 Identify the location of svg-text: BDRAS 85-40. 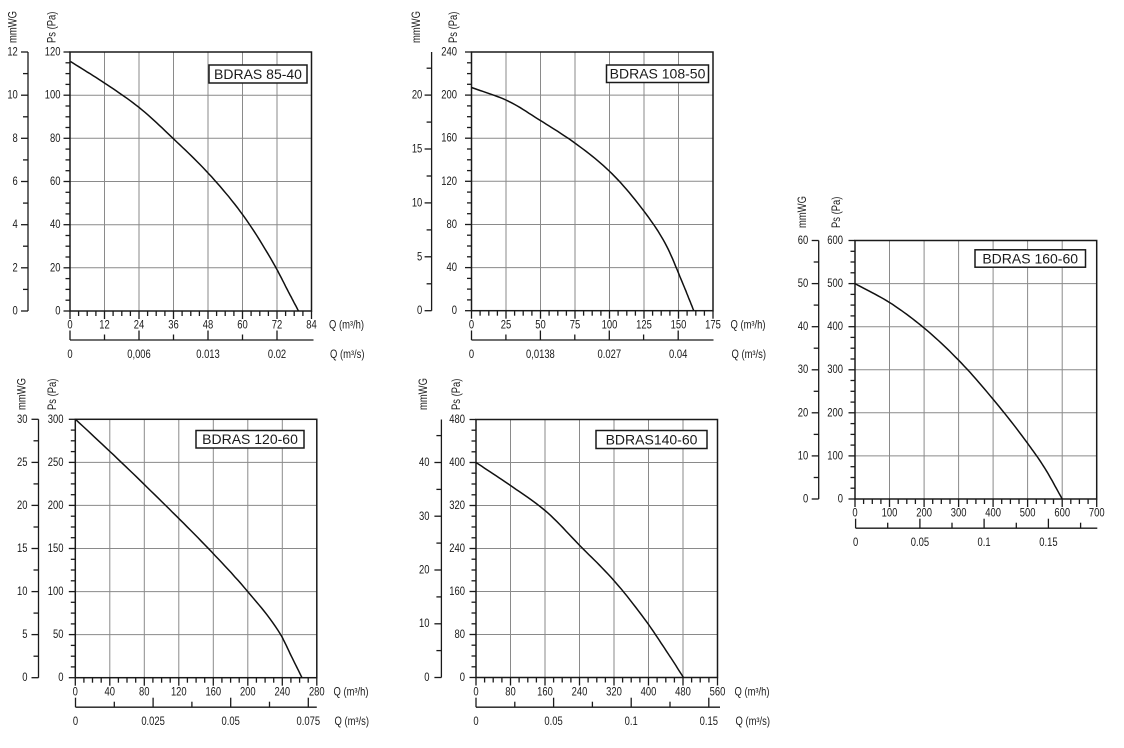
(258, 74).